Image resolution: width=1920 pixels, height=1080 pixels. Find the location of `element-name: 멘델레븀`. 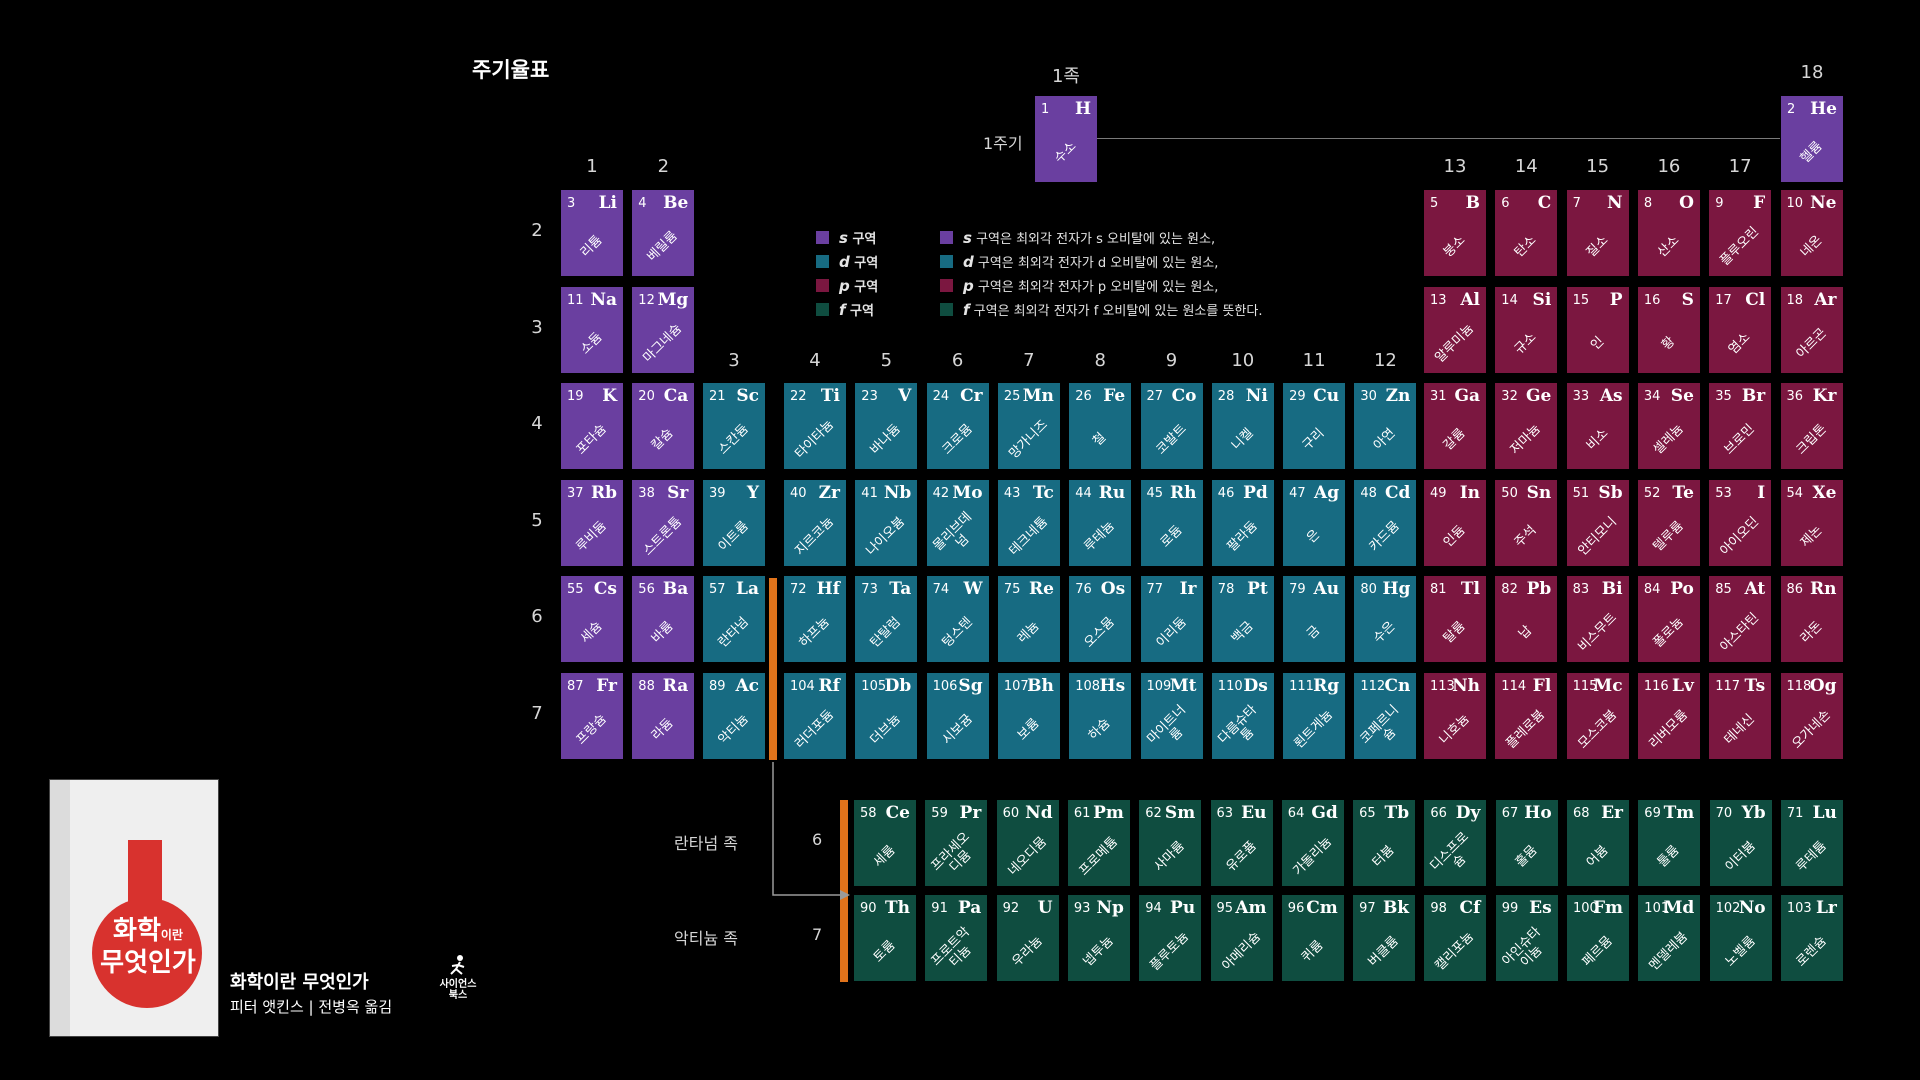

element-name: 멘델레븀 is located at coordinates (1669, 951).